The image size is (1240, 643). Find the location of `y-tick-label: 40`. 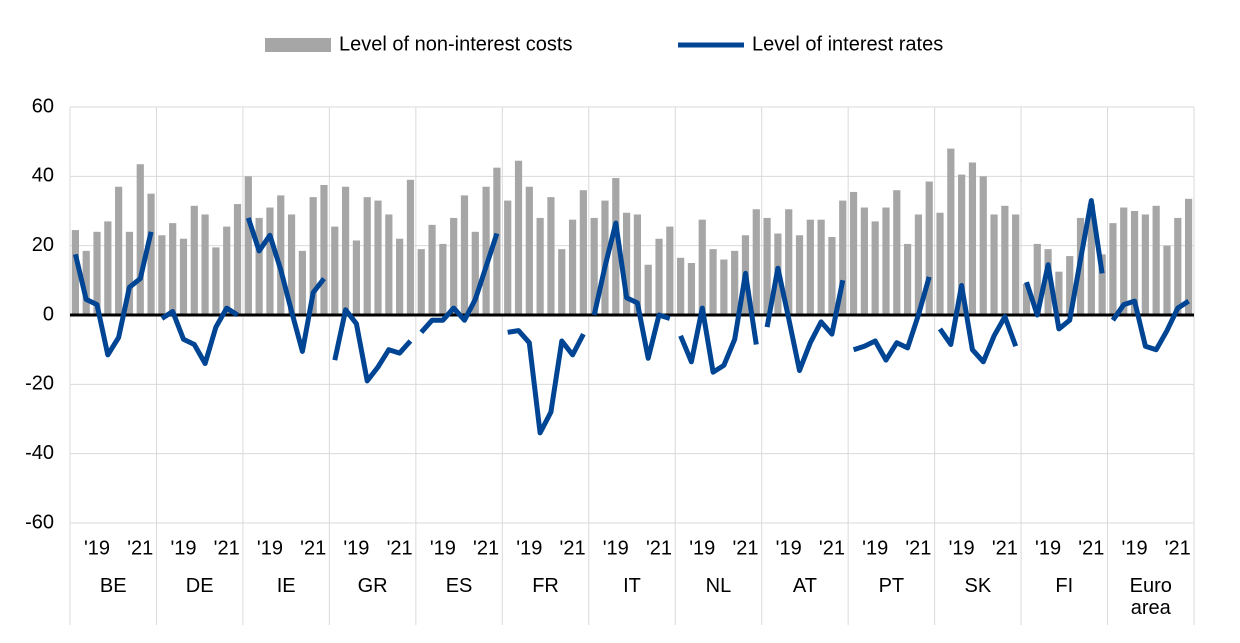

y-tick-label: 40 is located at coordinates (43, 176).